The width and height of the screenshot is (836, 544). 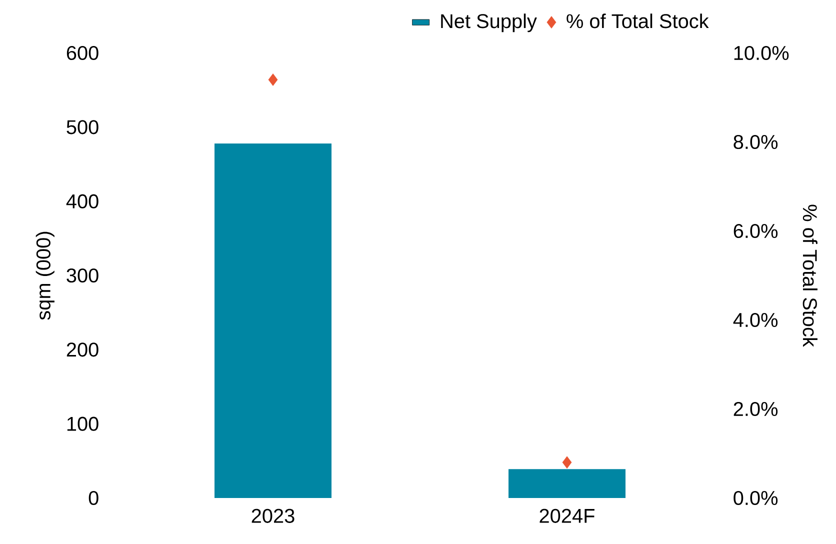 I want to click on legend-label: Net Supply, so click(x=489, y=23).